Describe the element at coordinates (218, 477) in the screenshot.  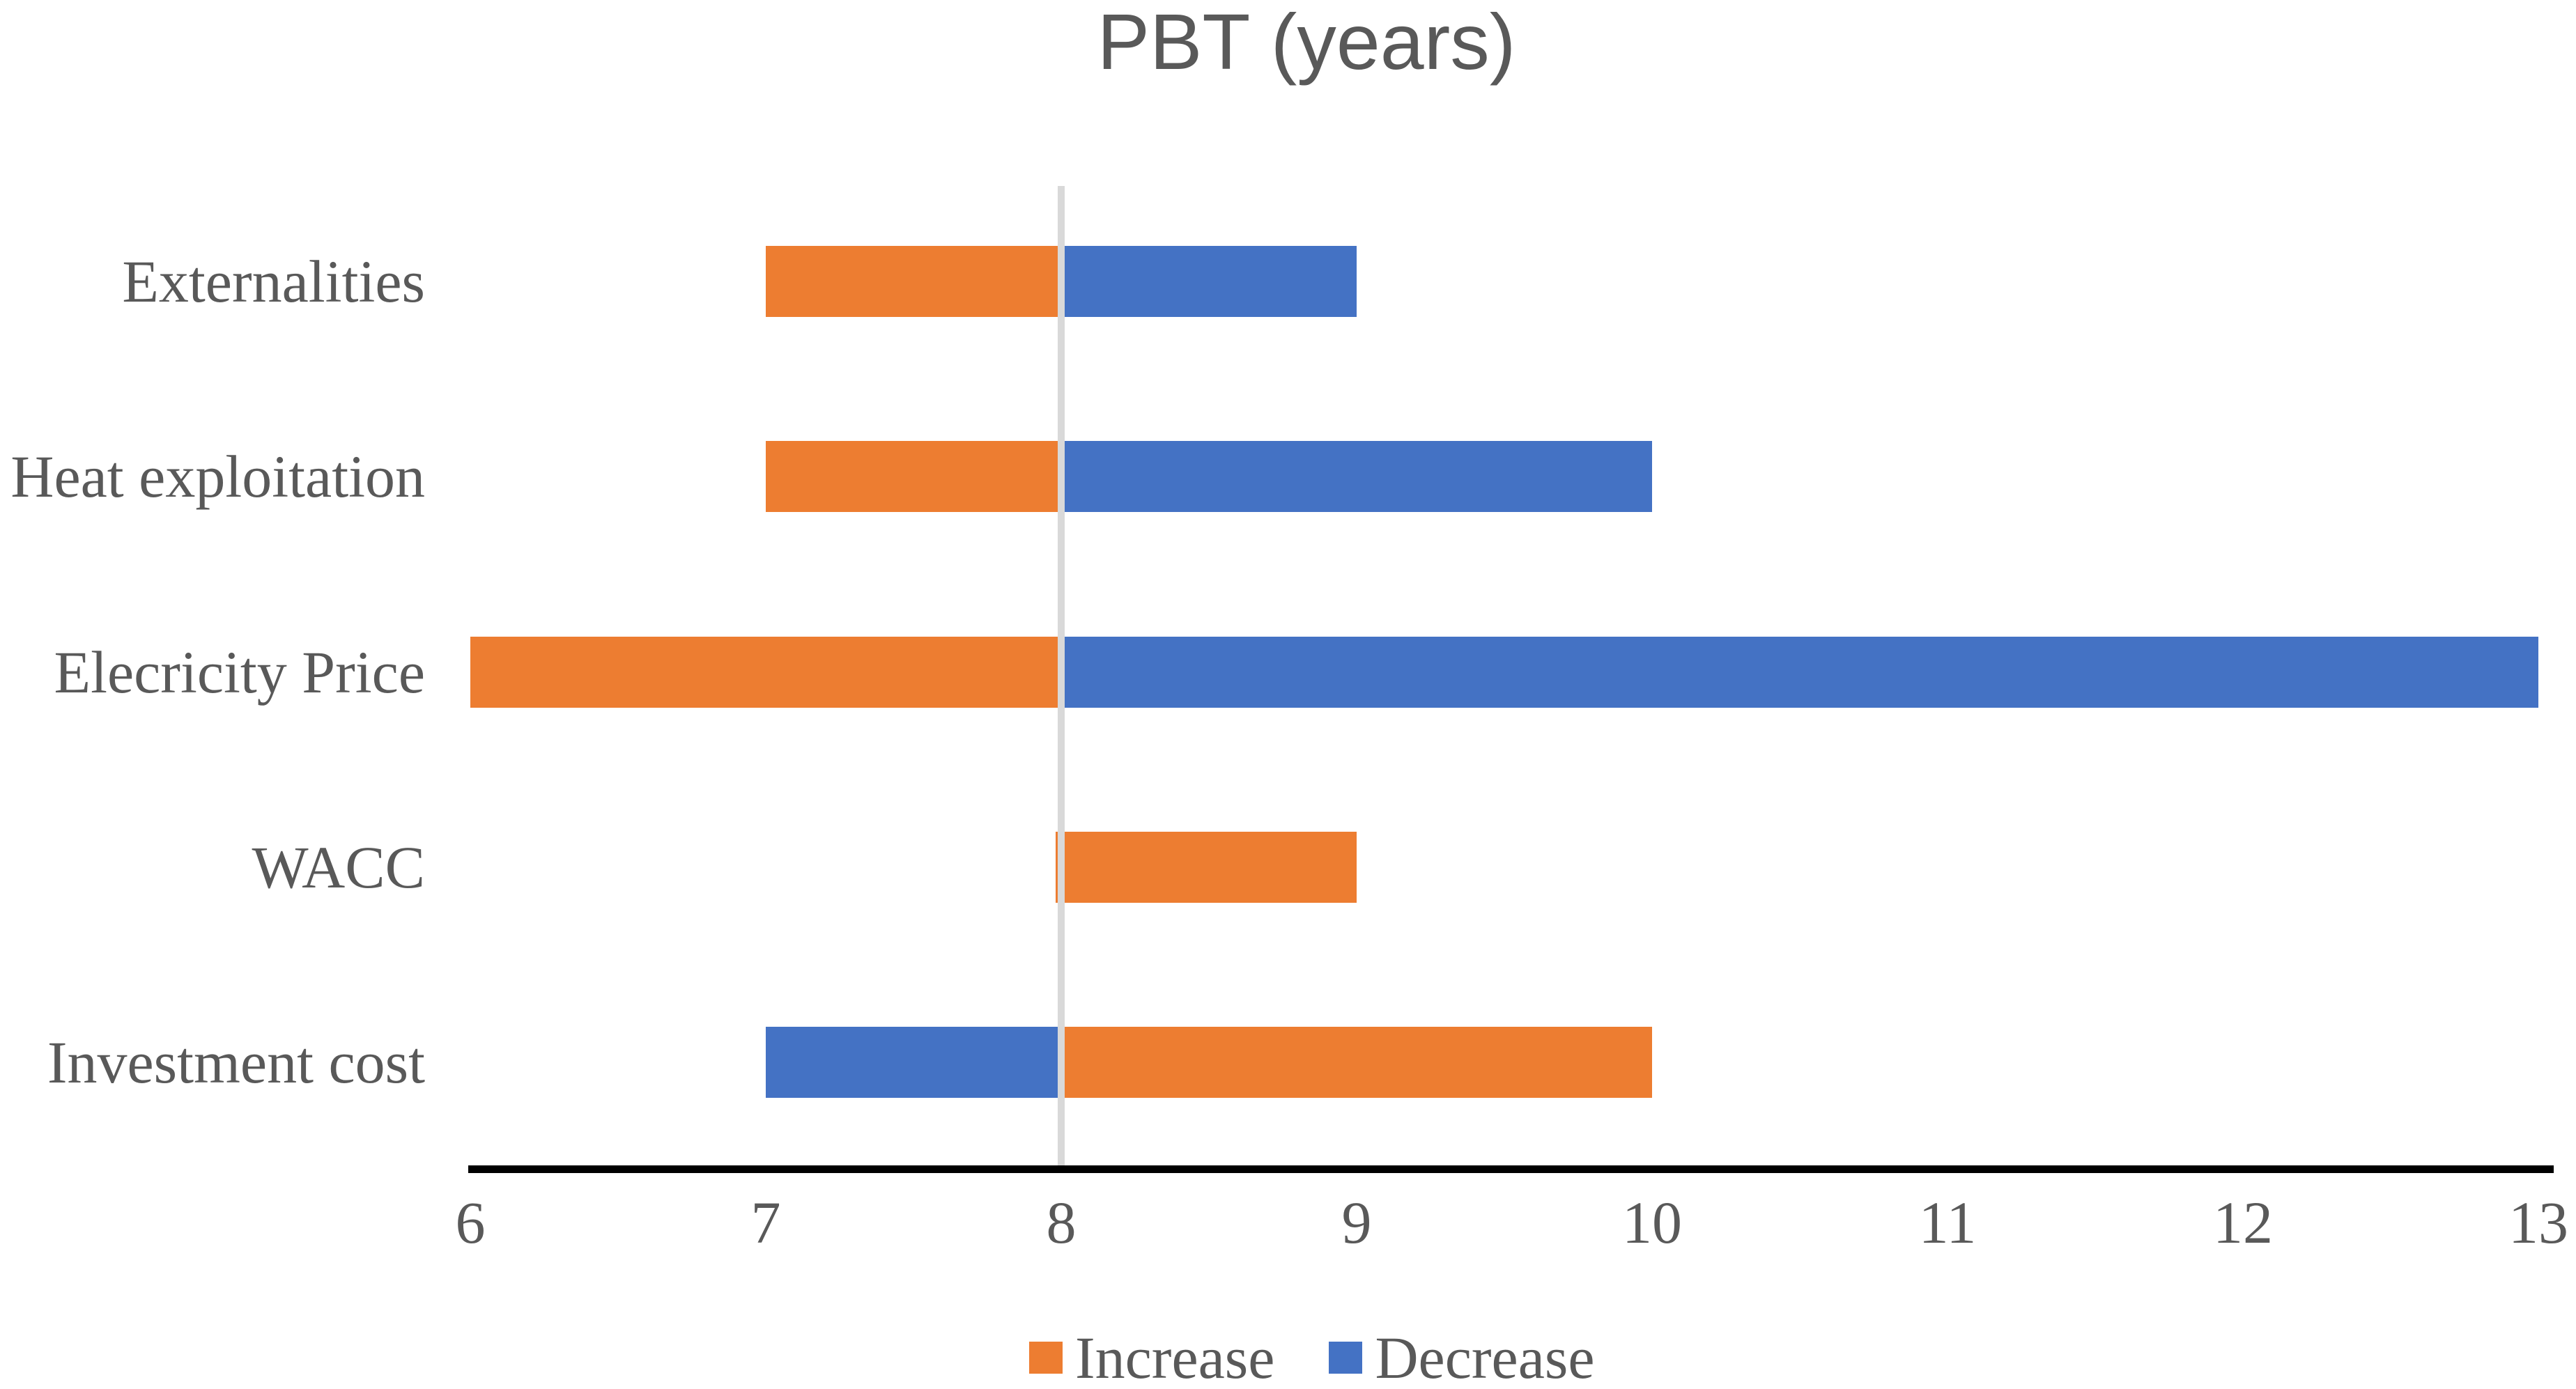
I see `category-label: Heat exploitation` at that location.